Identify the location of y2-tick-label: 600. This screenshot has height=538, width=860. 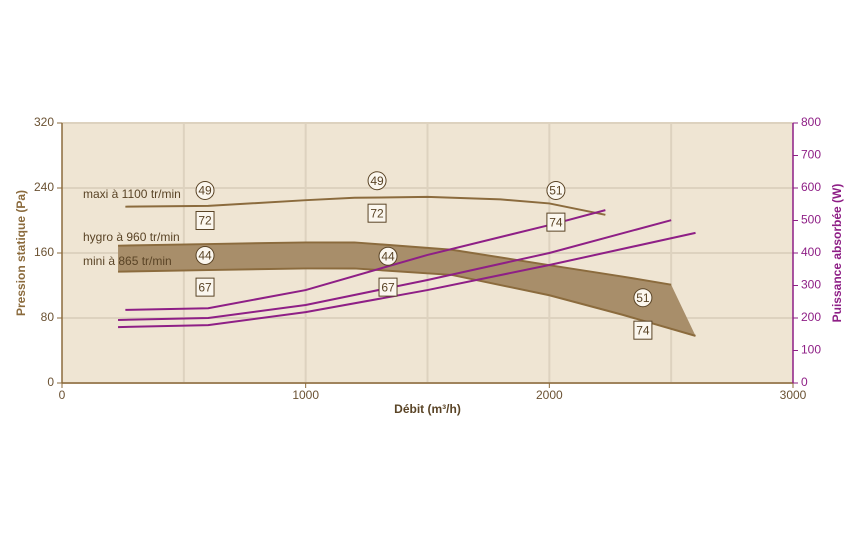
(811, 187).